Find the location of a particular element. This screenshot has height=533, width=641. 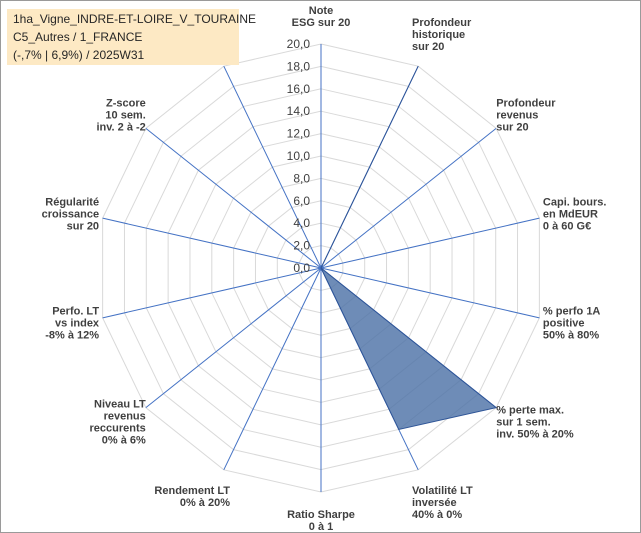

tick-label: 2,0 is located at coordinates (301, 246).